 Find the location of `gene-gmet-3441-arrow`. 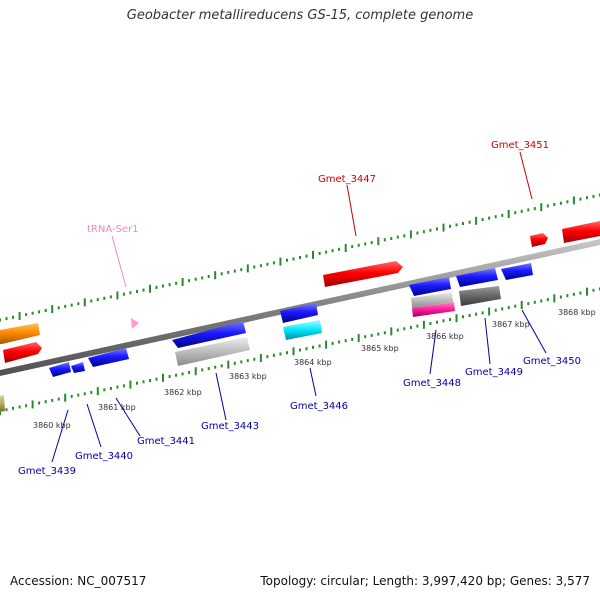

gene-gmet-3441-arrow is located at coordinates (108, 357).